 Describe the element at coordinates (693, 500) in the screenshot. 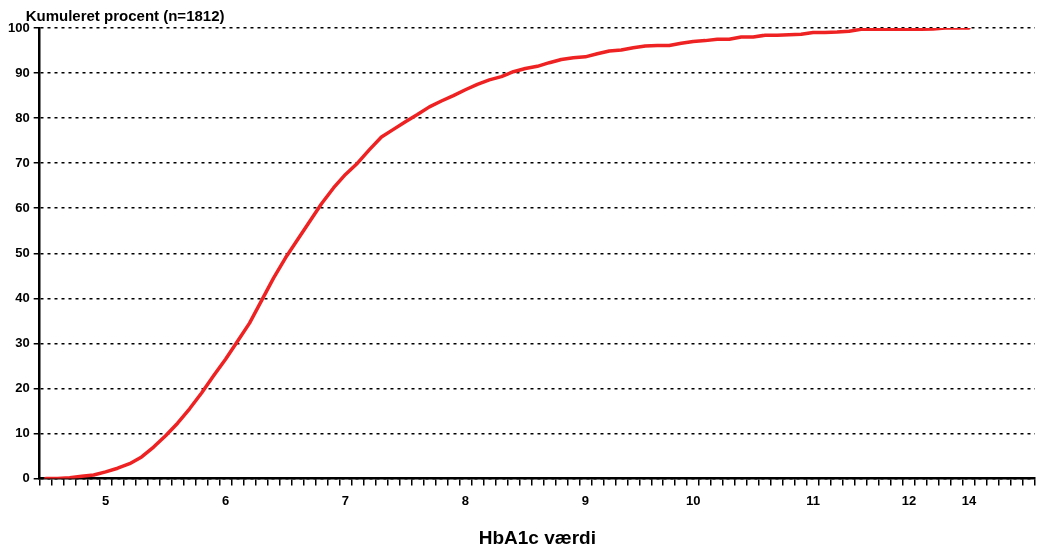

I see `x-tick-label: 10` at that location.